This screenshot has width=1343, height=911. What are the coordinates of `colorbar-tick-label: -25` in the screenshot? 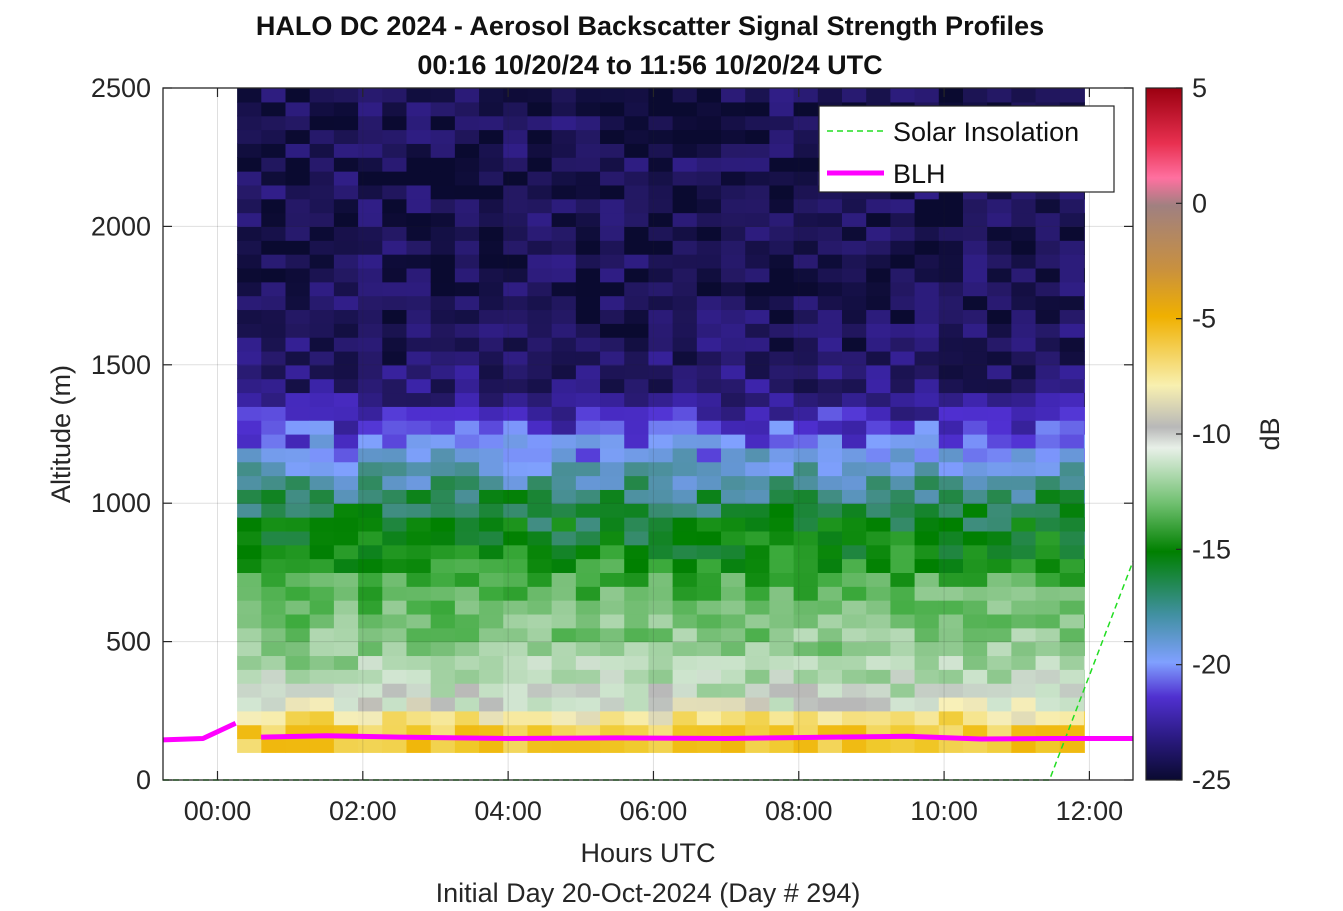 It's located at (1211, 780).